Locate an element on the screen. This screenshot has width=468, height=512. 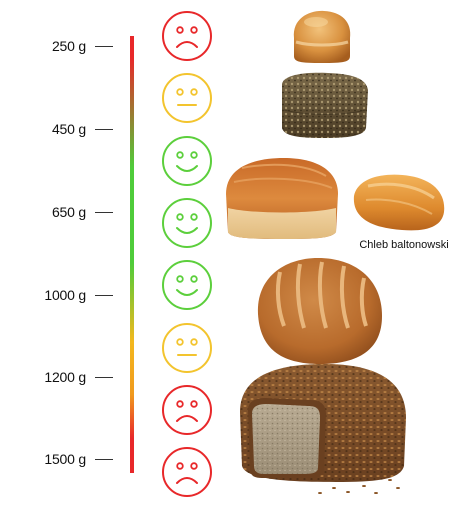
weight-label-450: 450 g is located at coordinates (68, 129).